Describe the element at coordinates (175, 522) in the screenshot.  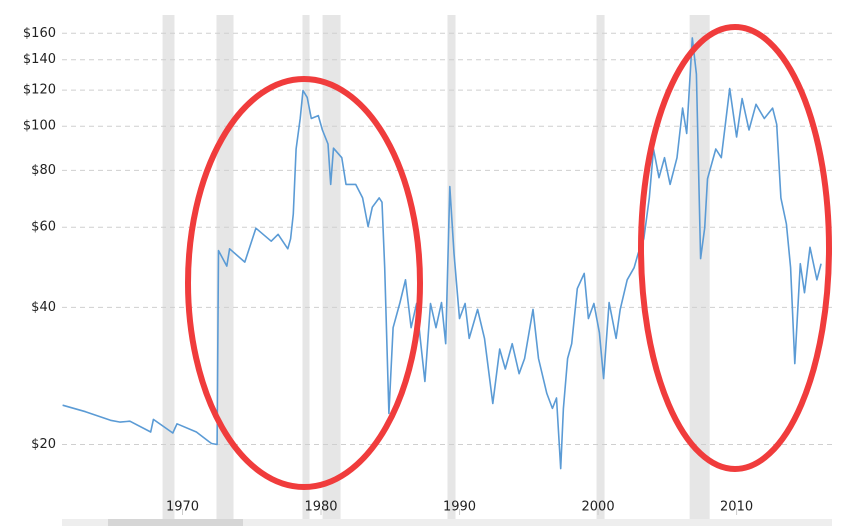
I see `scrollbar-thumb` at that location.